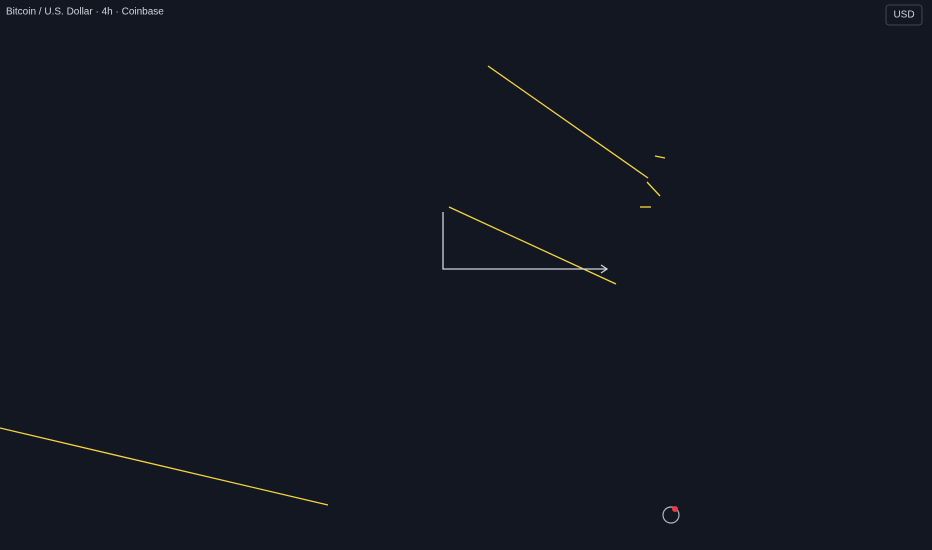 The width and height of the screenshot is (932, 550). I want to click on arrow-line, so click(524, 241).